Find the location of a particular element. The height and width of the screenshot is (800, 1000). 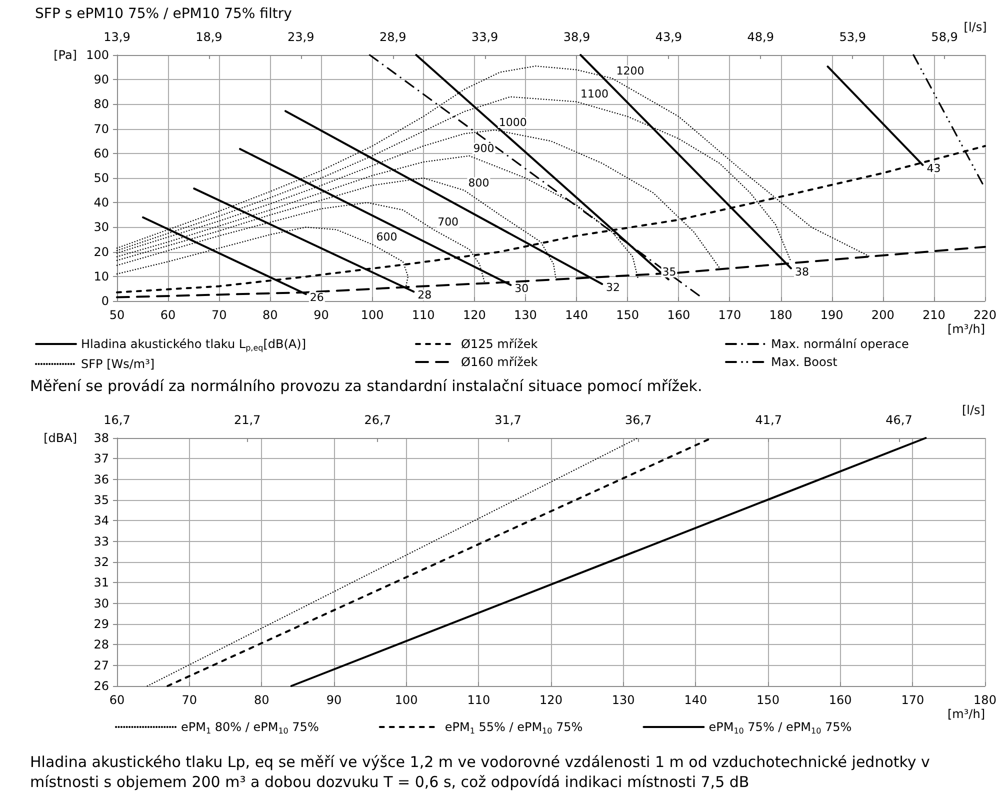

y-tick-label: 34 is located at coordinates (101, 521).